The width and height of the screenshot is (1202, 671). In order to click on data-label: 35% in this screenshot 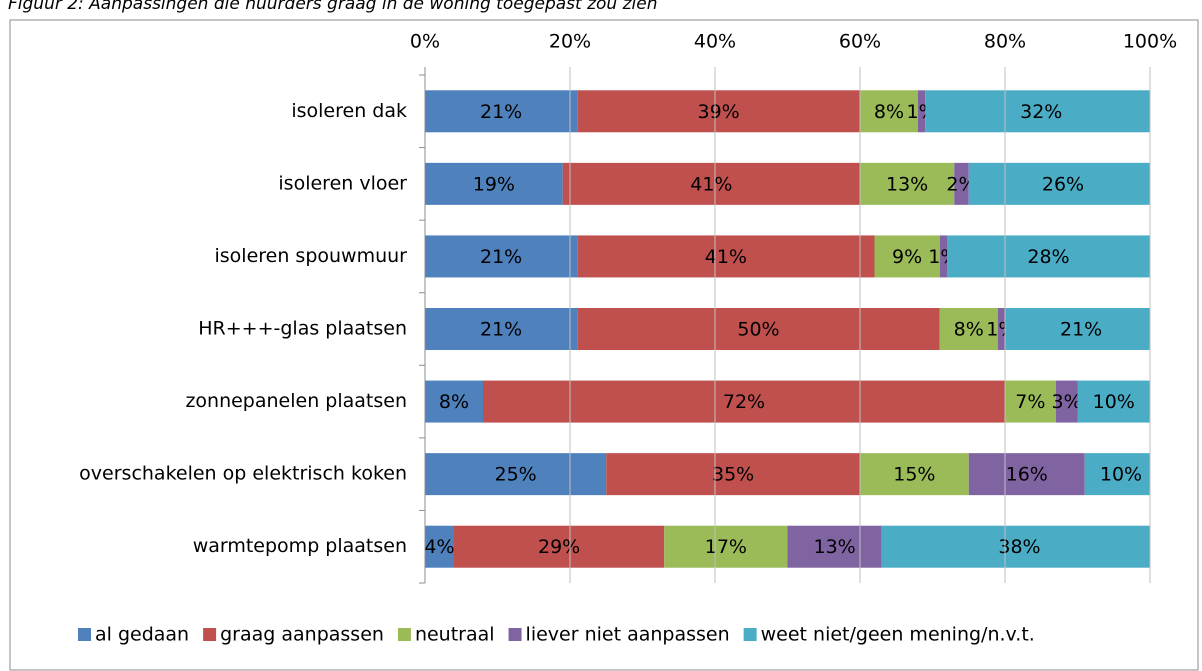, I will do `click(733, 475)`.